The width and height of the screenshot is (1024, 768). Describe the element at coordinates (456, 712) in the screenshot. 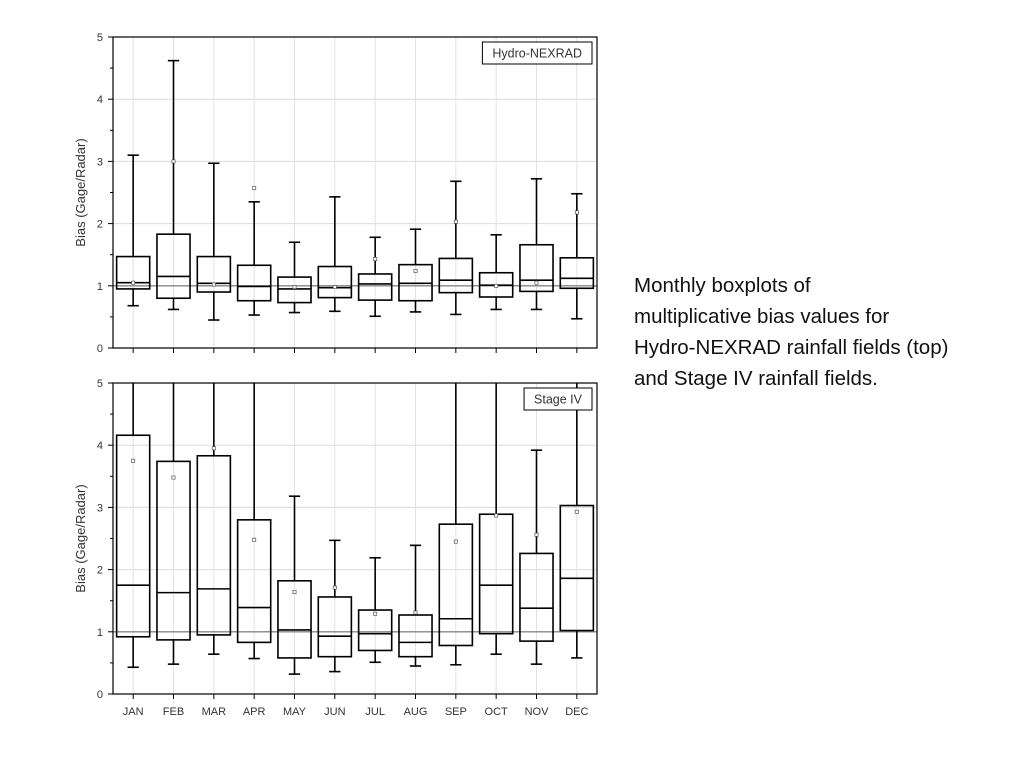

I see `x-tick-label: SEP` at that location.